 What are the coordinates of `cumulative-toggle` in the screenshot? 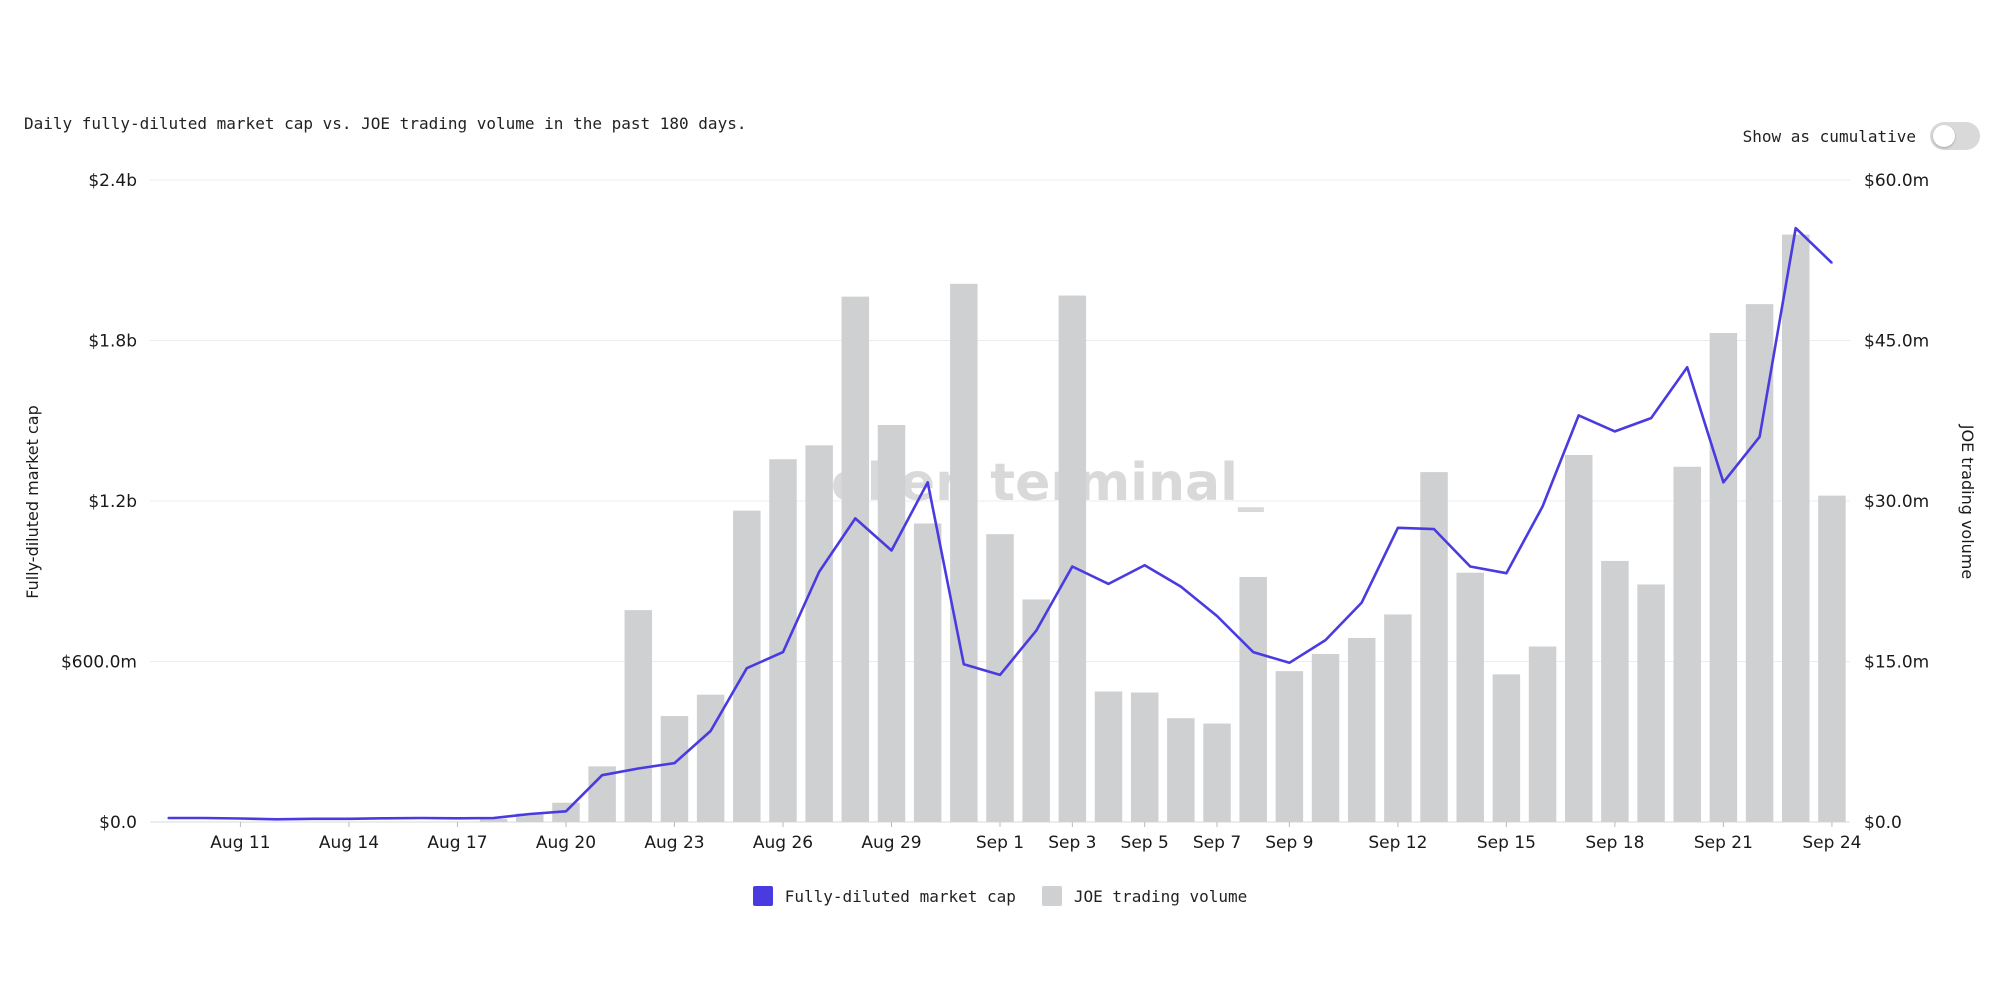 It's located at (1955, 136).